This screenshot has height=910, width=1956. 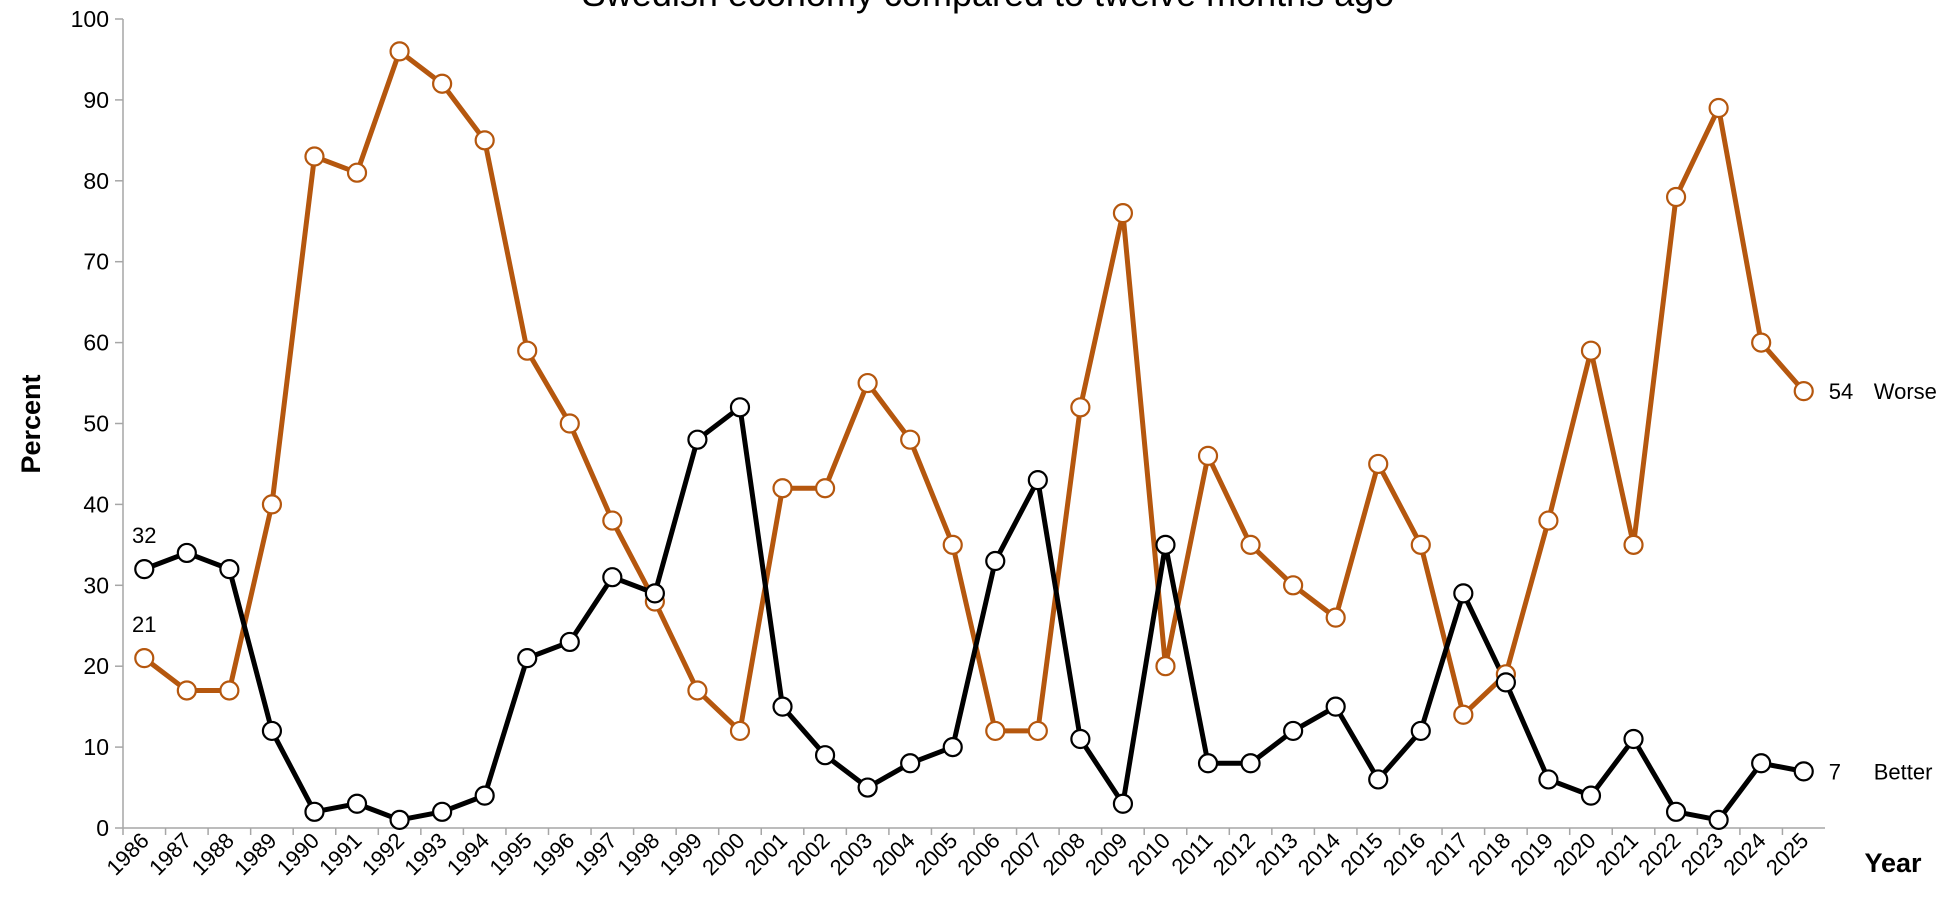 What do you see at coordinates (90, 19) in the screenshot?
I see `y-tick-label: 100` at bounding box center [90, 19].